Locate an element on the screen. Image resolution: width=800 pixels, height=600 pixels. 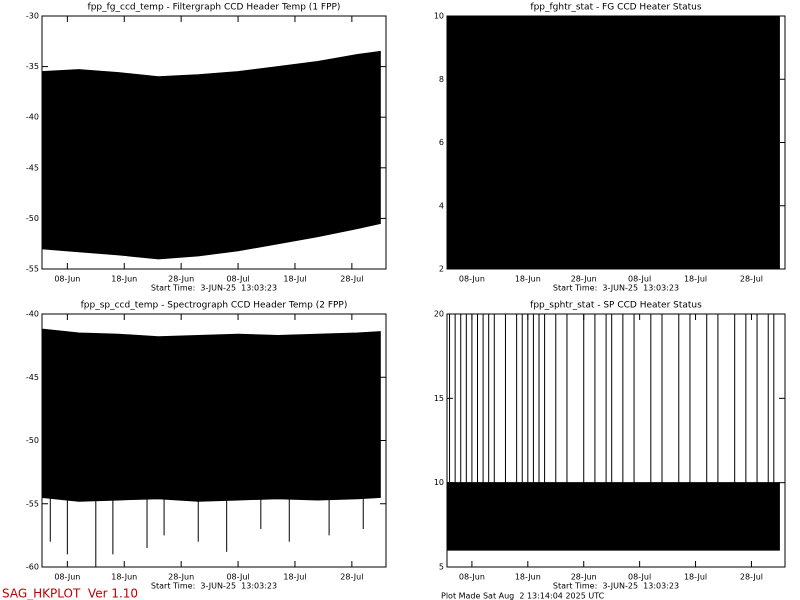
y-tick-label: -60 is located at coordinates (32, 567).